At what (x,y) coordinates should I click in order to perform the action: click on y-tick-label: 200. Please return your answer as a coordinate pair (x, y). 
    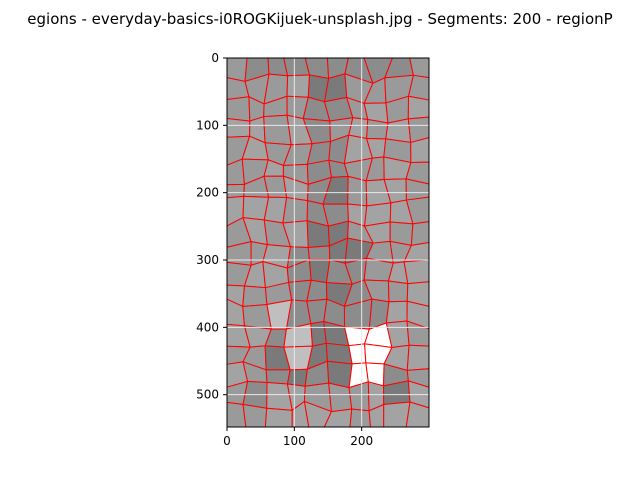
    Looking at the image, I should click on (207, 193).